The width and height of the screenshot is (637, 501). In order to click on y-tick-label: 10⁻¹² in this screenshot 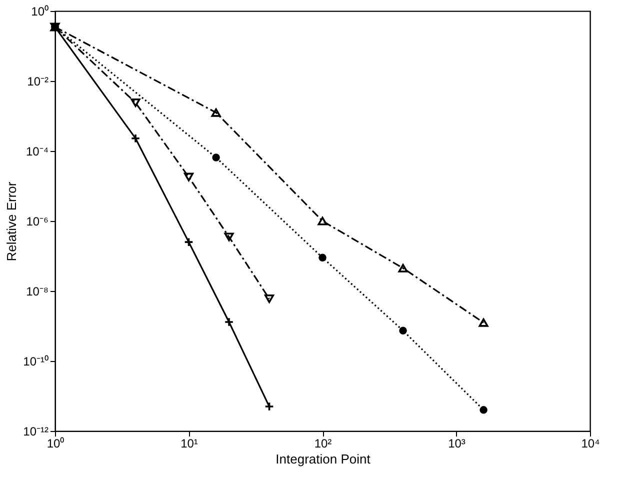, I will do `click(35, 431)`.